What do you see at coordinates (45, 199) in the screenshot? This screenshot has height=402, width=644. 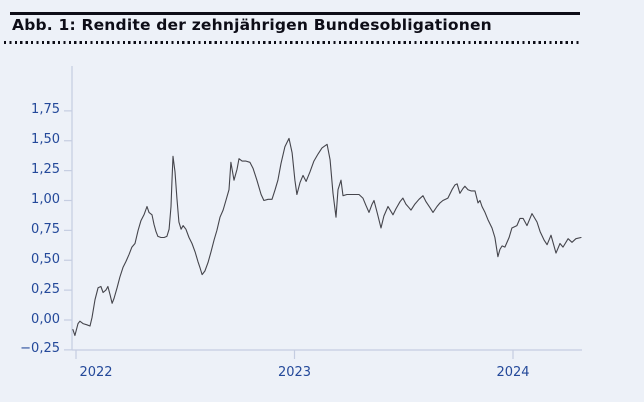 I see `y-tick-label: 1,00` at bounding box center [45, 199].